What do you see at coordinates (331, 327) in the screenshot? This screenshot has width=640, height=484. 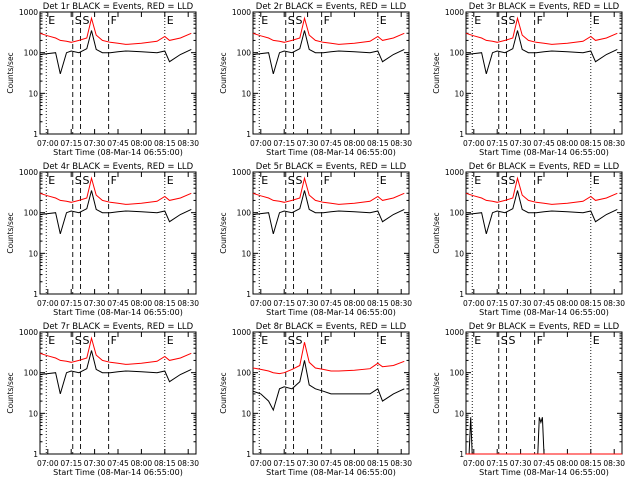 I see `panel-title: Det 8r BLACK = Events, RED = LLD` at bounding box center [331, 327].